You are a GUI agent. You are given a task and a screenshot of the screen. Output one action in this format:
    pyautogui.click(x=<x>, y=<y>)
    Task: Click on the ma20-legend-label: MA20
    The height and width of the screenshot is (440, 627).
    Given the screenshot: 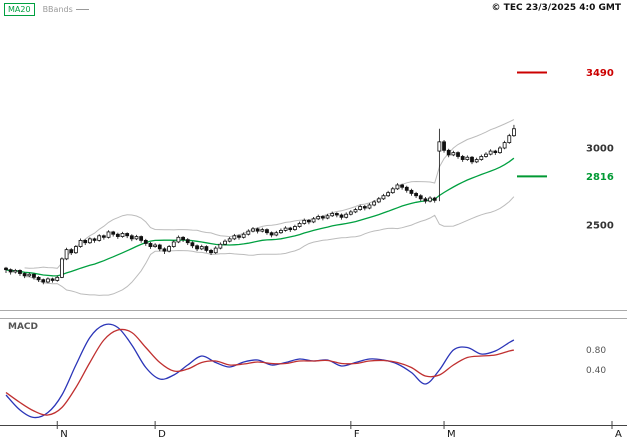 What is the action you would take?
    pyautogui.click(x=19, y=9)
    